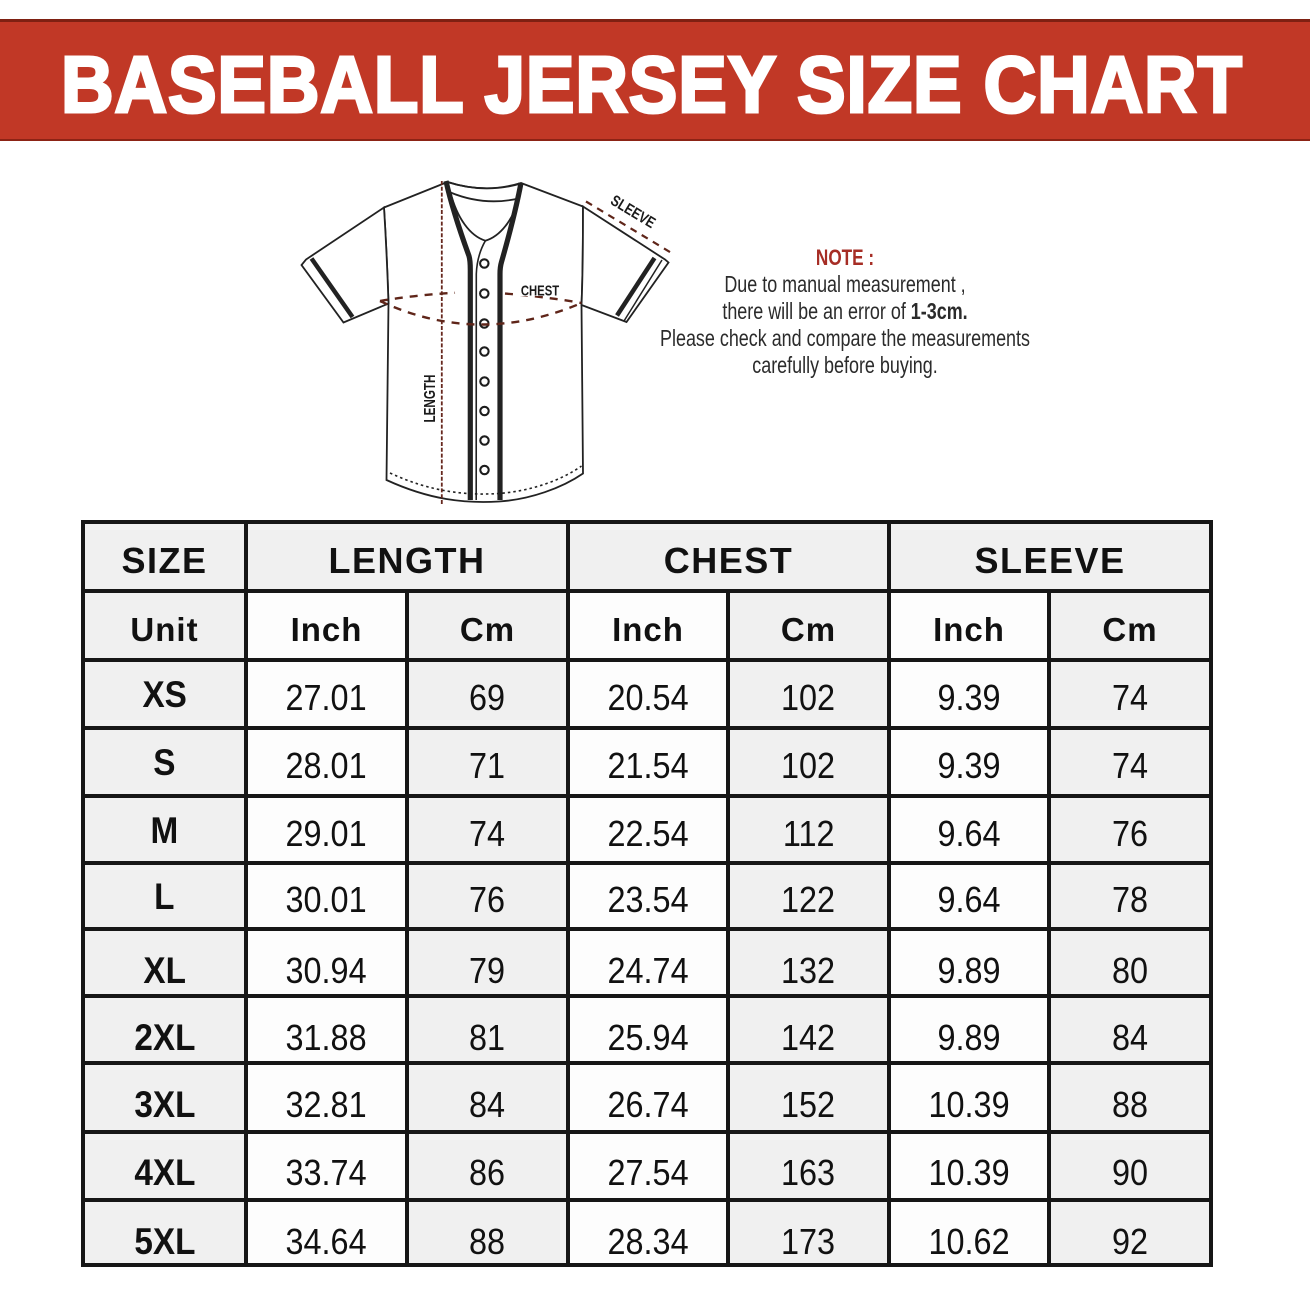 The image size is (1310, 1310). I want to click on svg-text: LENGTH, so click(429, 399).